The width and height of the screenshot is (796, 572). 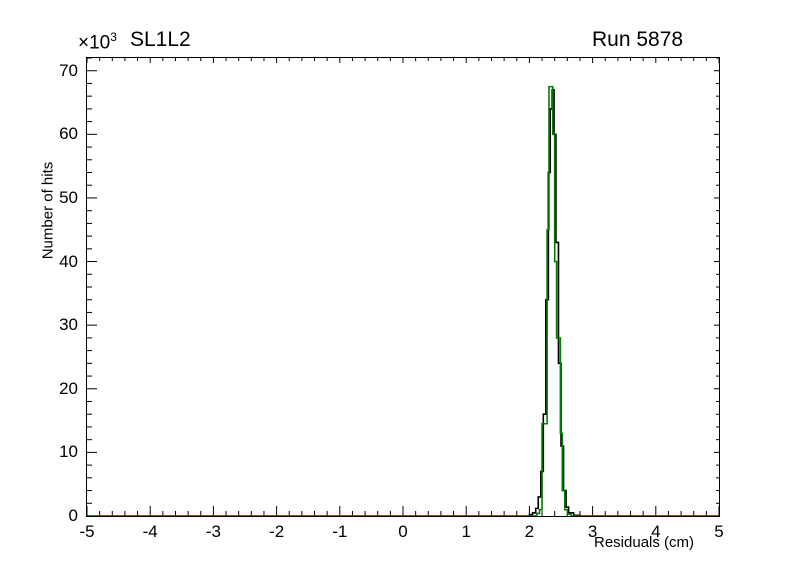 What do you see at coordinates (87, 531) in the screenshot?
I see `x-tick-label: -5` at bounding box center [87, 531].